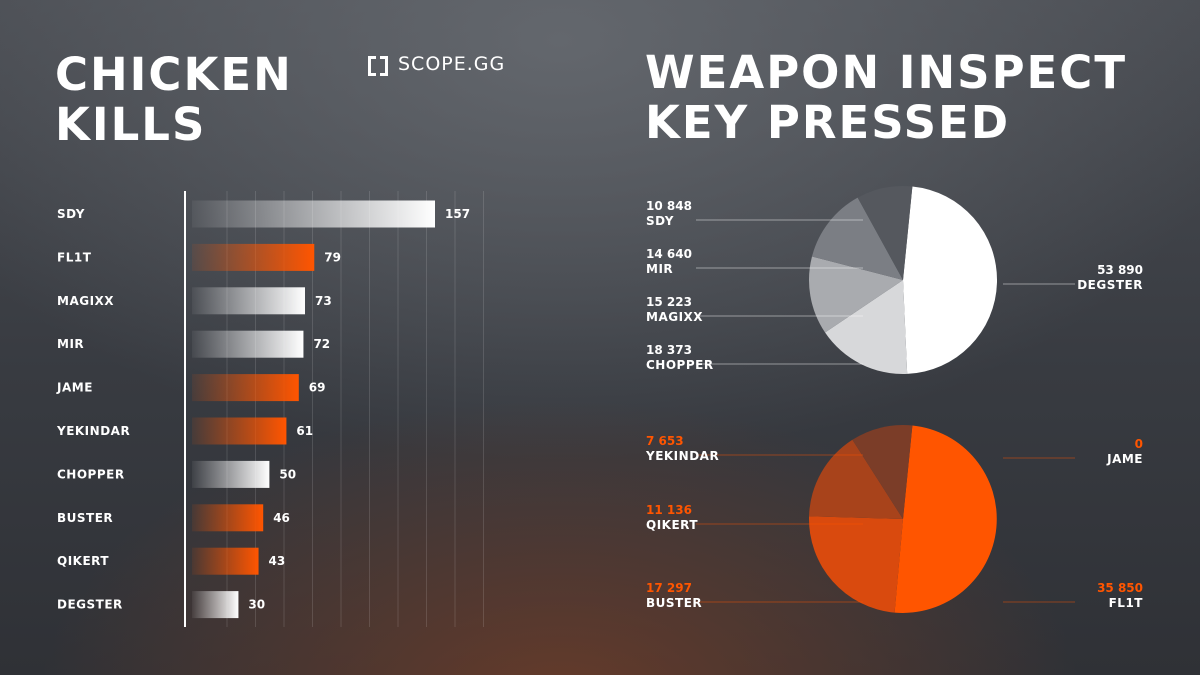 The width and height of the screenshot is (1200, 675). I want to click on pie-name-label: DEGSTER, so click(1110, 285).